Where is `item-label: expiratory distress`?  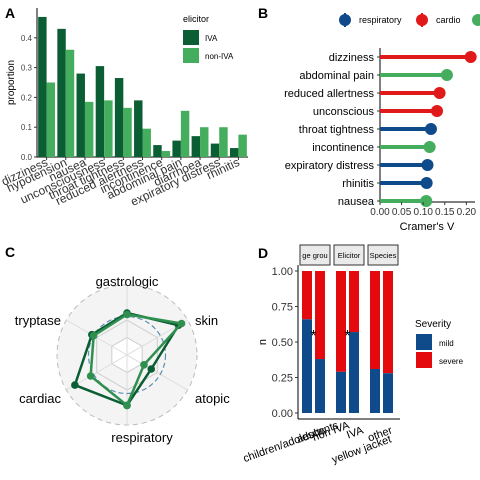 item-label: expiratory distress is located at coordinates (330, 166).